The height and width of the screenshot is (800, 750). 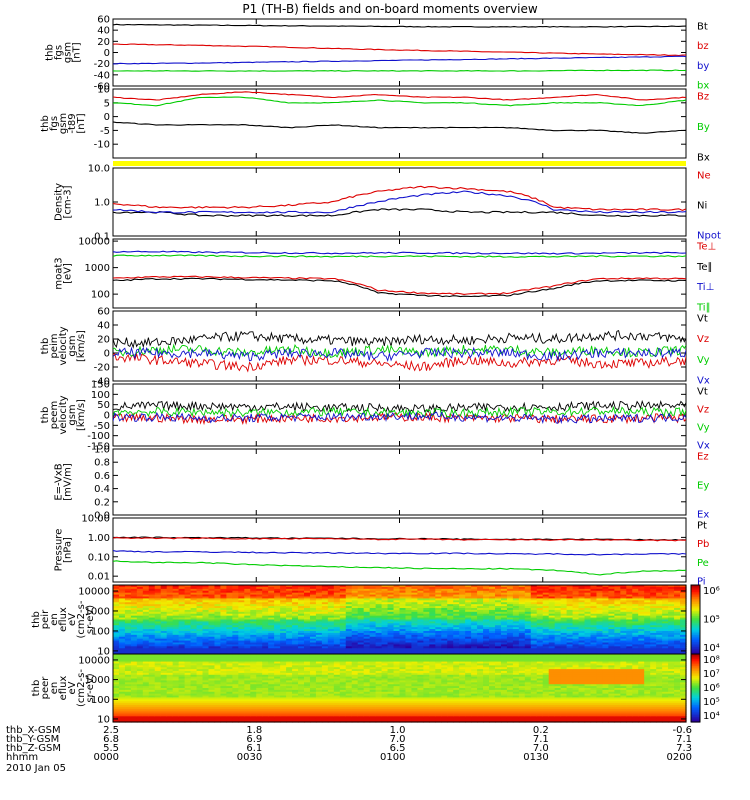 What do you see at coordinates (704, 176) in the screenshot?
I see `legend-ne: Ne` at bounding box center [704, 176].